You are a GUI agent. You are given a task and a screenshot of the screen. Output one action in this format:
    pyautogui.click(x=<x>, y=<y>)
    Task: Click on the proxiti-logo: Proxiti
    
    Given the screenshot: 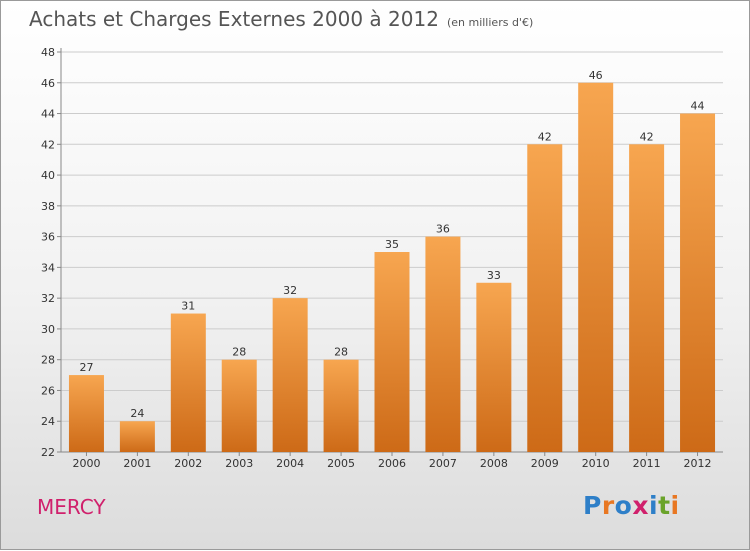 What is the action you would take?
    pyautogui.click(x=631, y=505)
    